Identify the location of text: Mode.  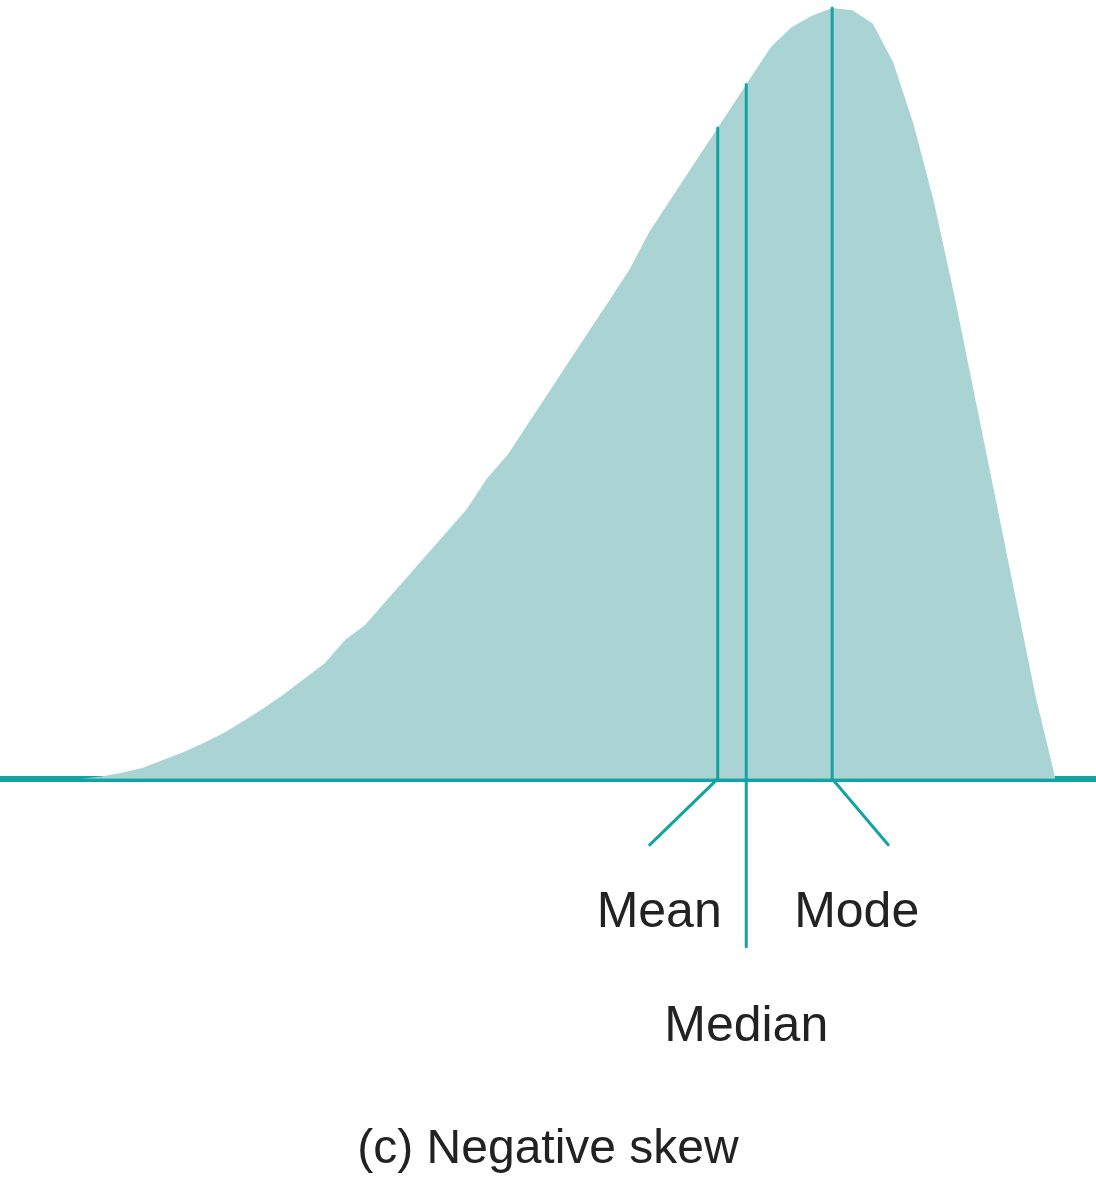
(857, 909).